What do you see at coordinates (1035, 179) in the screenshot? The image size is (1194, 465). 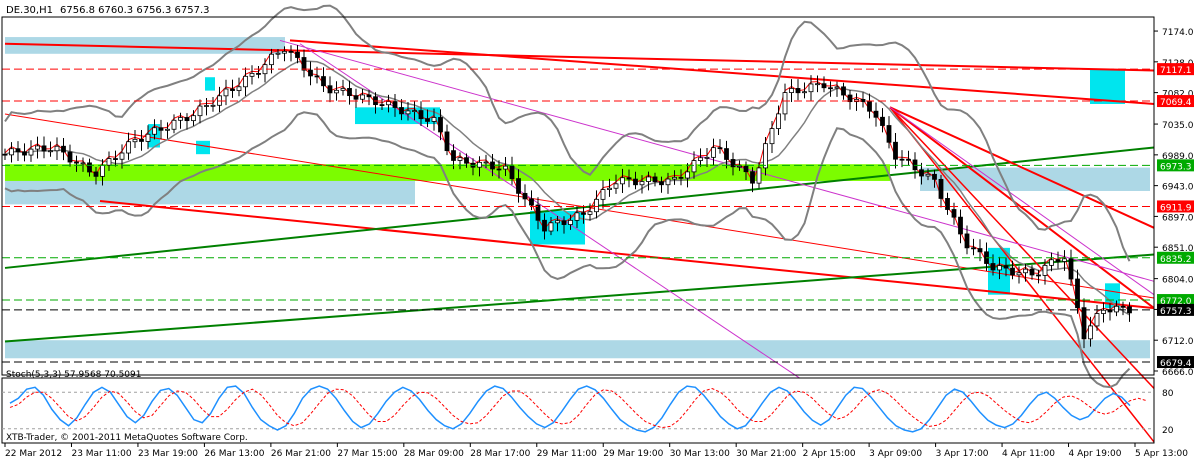 I see `zone-box` at bounding box center [1035, 179].